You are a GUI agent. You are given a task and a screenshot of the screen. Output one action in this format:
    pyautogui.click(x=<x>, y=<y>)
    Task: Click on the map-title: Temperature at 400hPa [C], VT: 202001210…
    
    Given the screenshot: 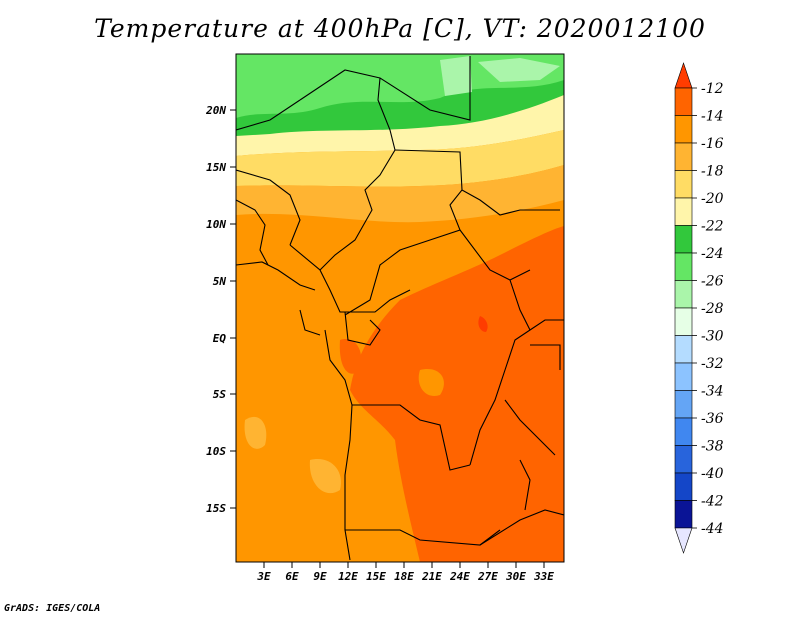 What is the action you would take?
    pyautogui.click(x=400, y=28)
    